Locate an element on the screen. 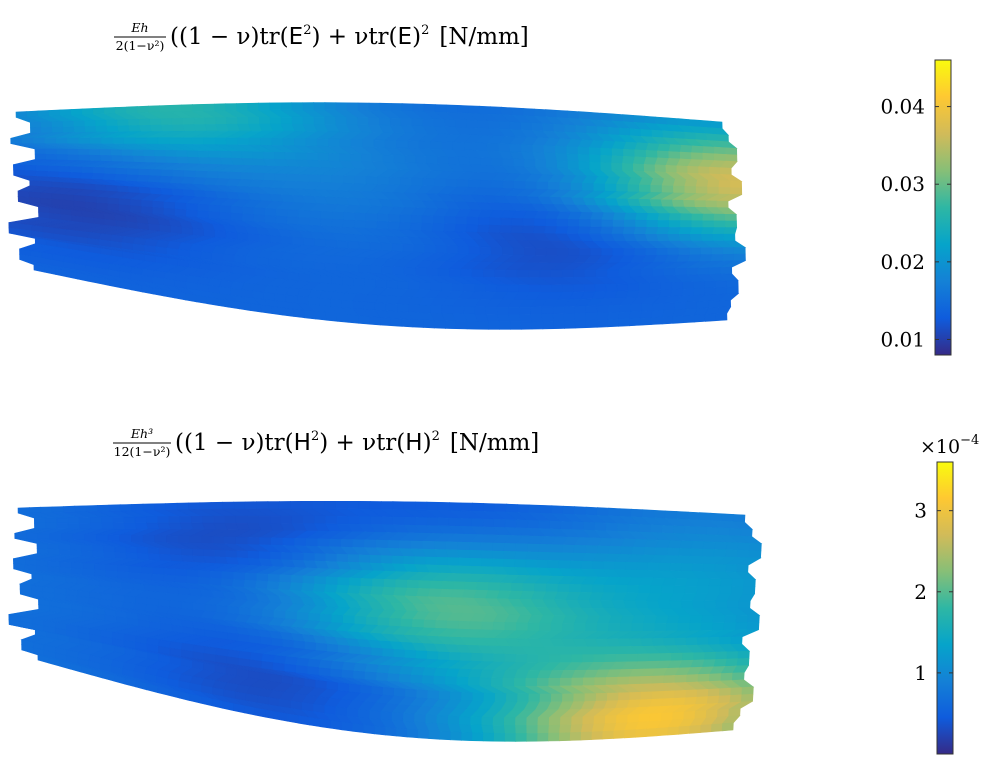 The height and width of the screenshot is (763, 1003). colorbar-top-scale is located at coordinates (943, 207).